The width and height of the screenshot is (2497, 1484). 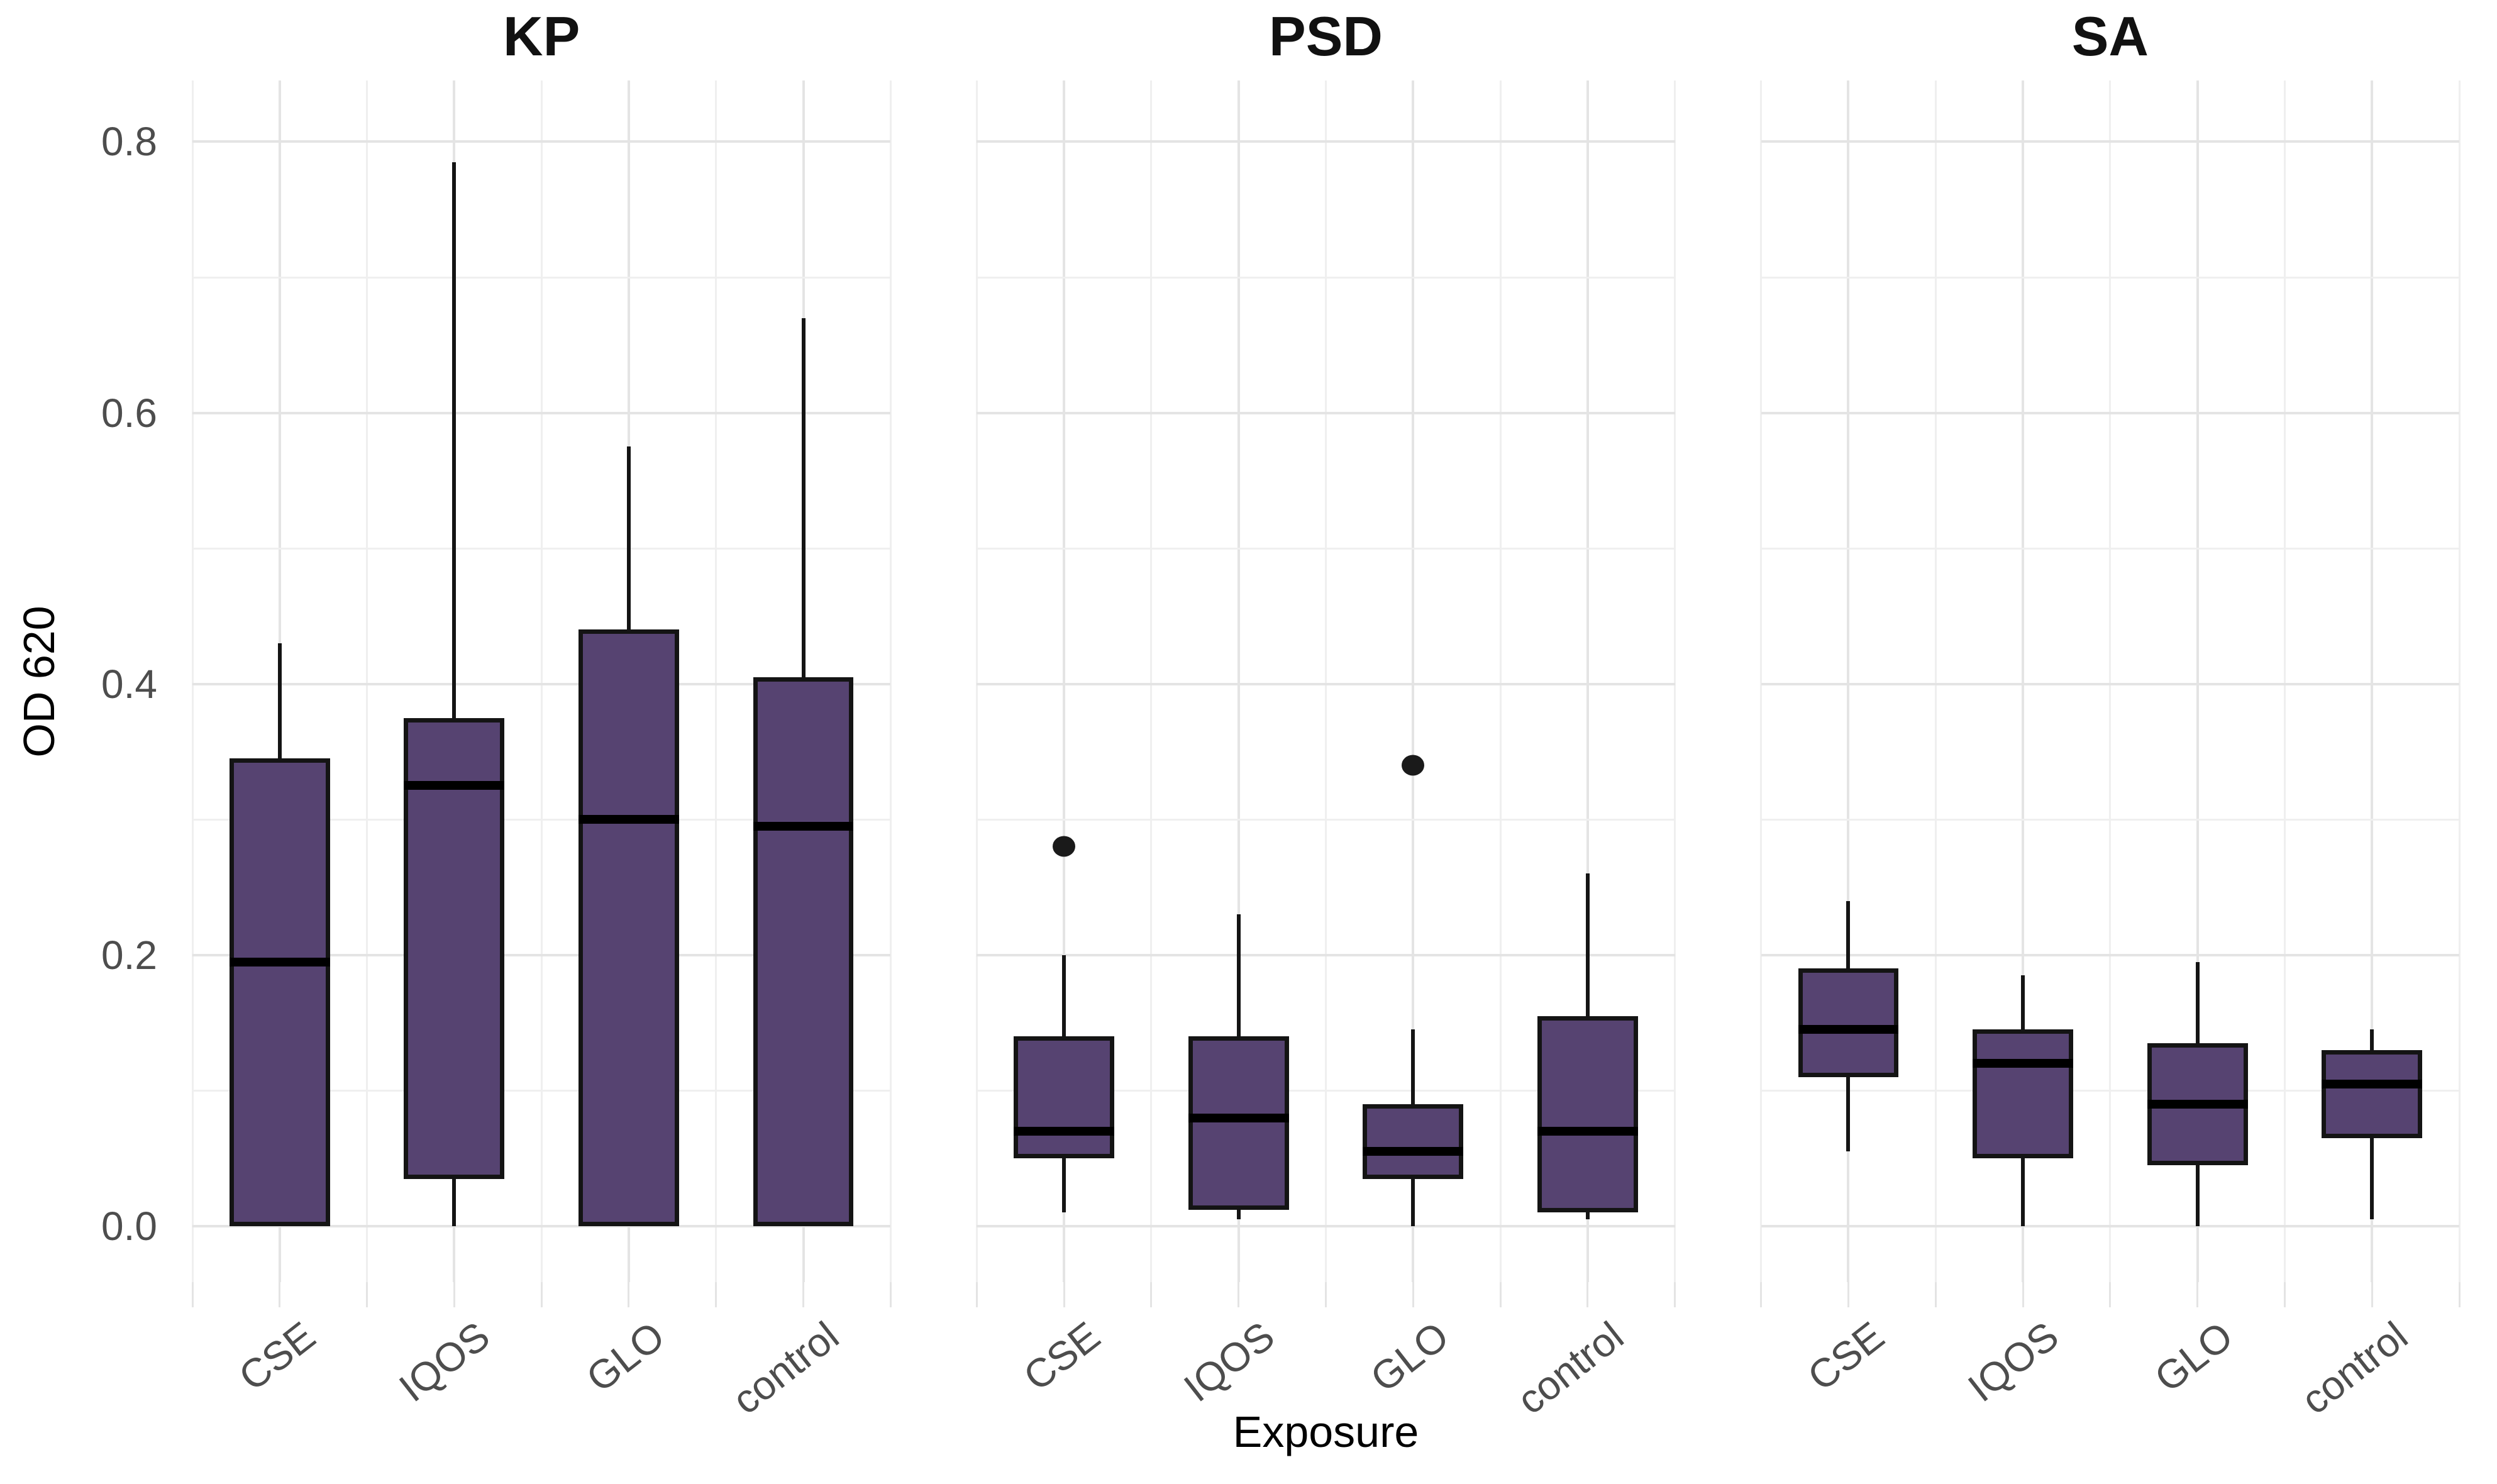 What do you see at coordinates (129, 684) in the screenshot?
I see `y-tick-label: 0.4` at bounding box center [129, 684].